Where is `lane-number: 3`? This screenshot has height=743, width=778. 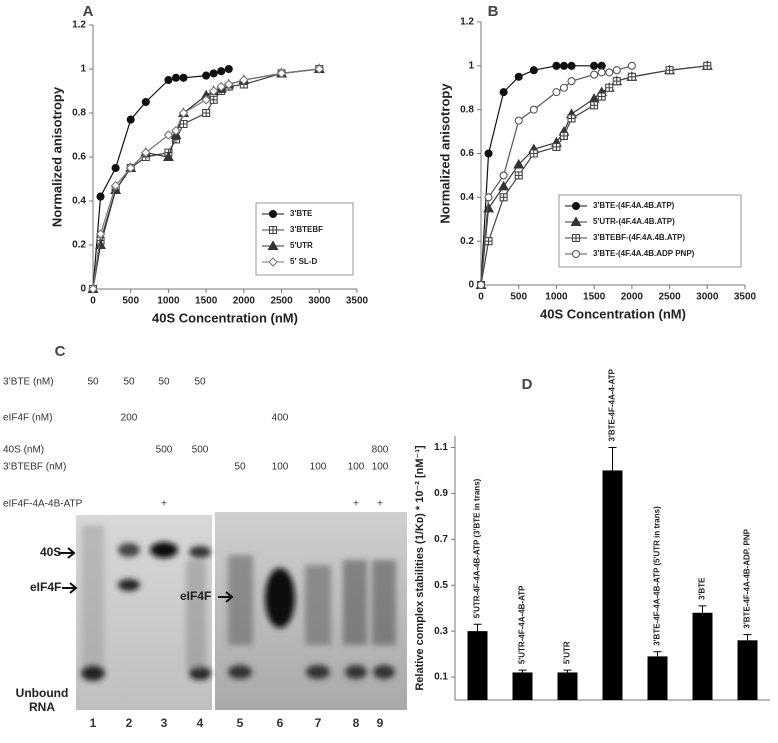
lane-number: 3 is located at coordinates (164, 723).